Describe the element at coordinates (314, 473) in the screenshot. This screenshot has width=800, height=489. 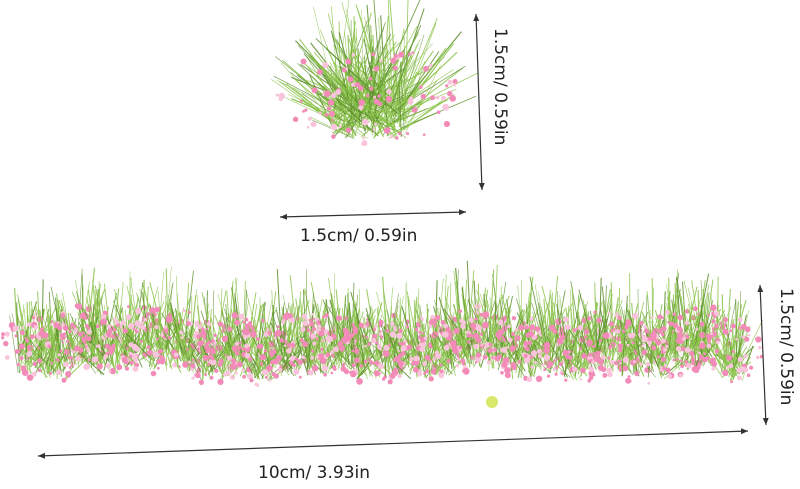
I see `strip-length-label: 10cm/ 3.93in` at that location.